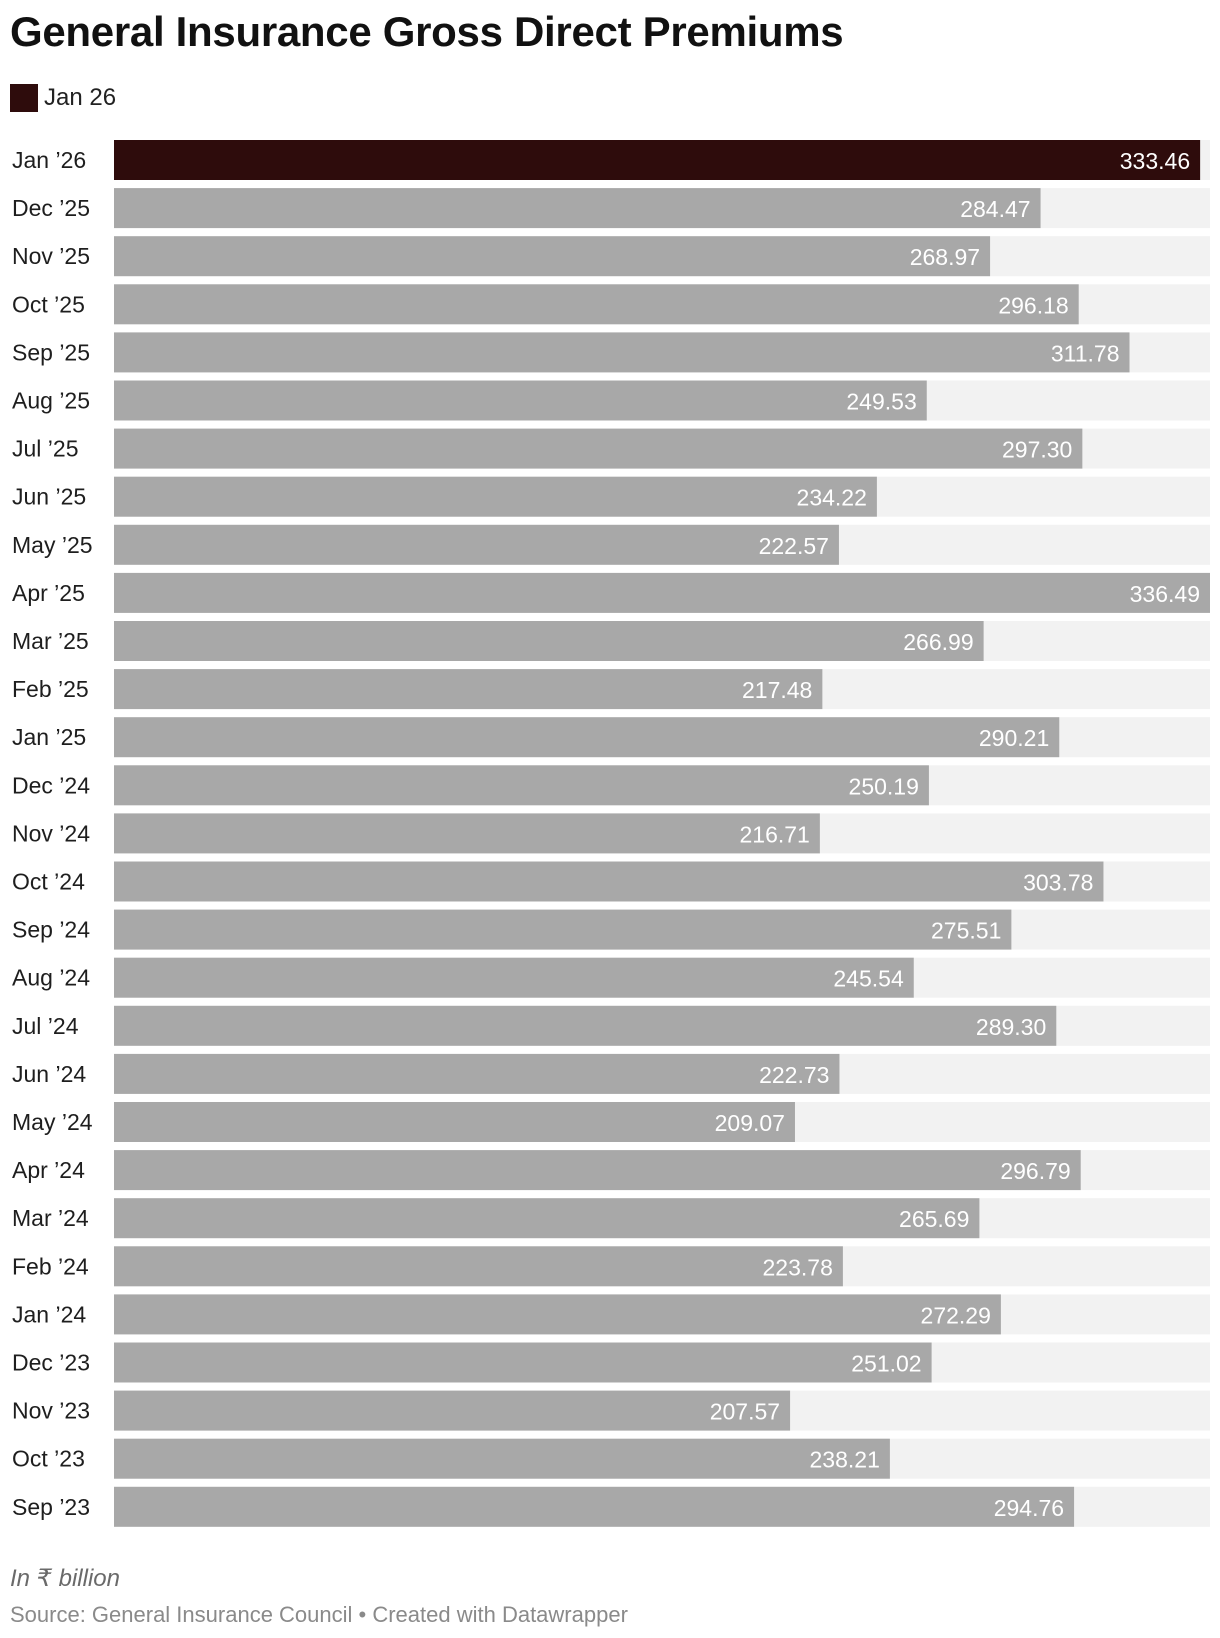 The image size is (1220, 1638). Describe the element at coordinates (934, 1219) in the screenshot. I see `data-label: 265.69` at that location.